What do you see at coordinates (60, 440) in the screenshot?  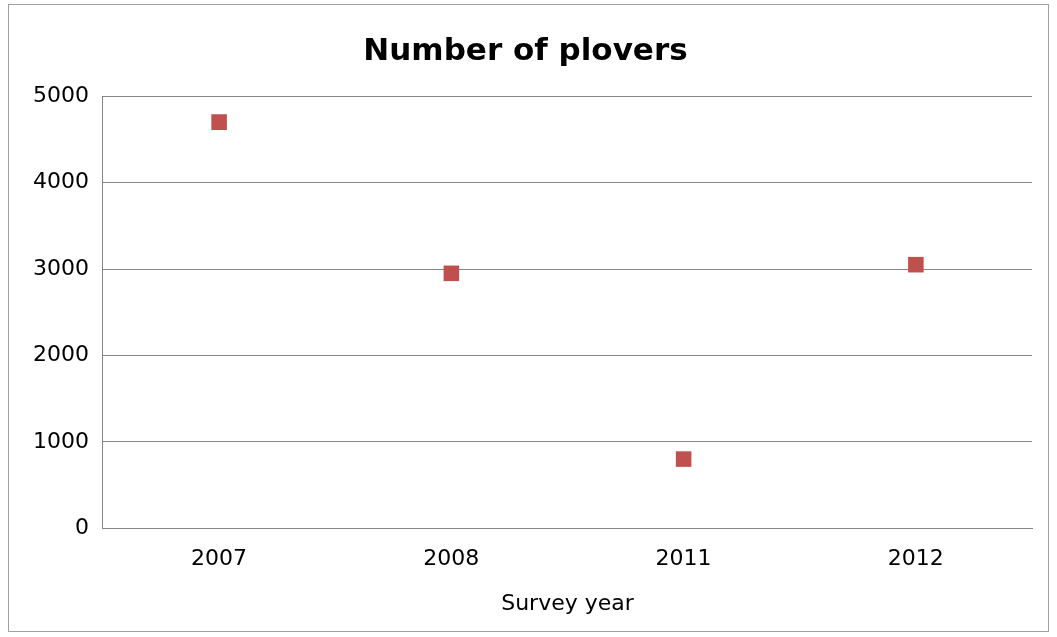 I see `y-tick-label: 1000` at bounding box center [60, 440].